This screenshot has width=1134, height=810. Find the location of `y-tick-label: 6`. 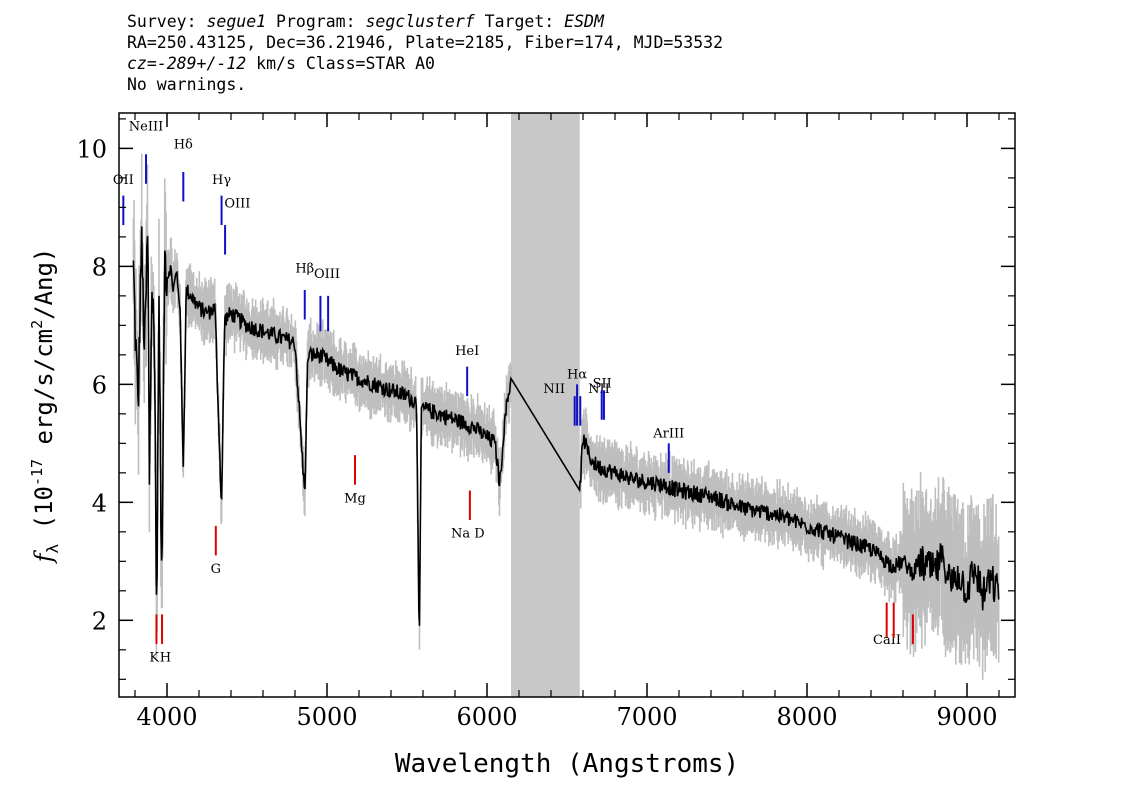

y-tick-label: 6 is located at coordinates (99, 385).